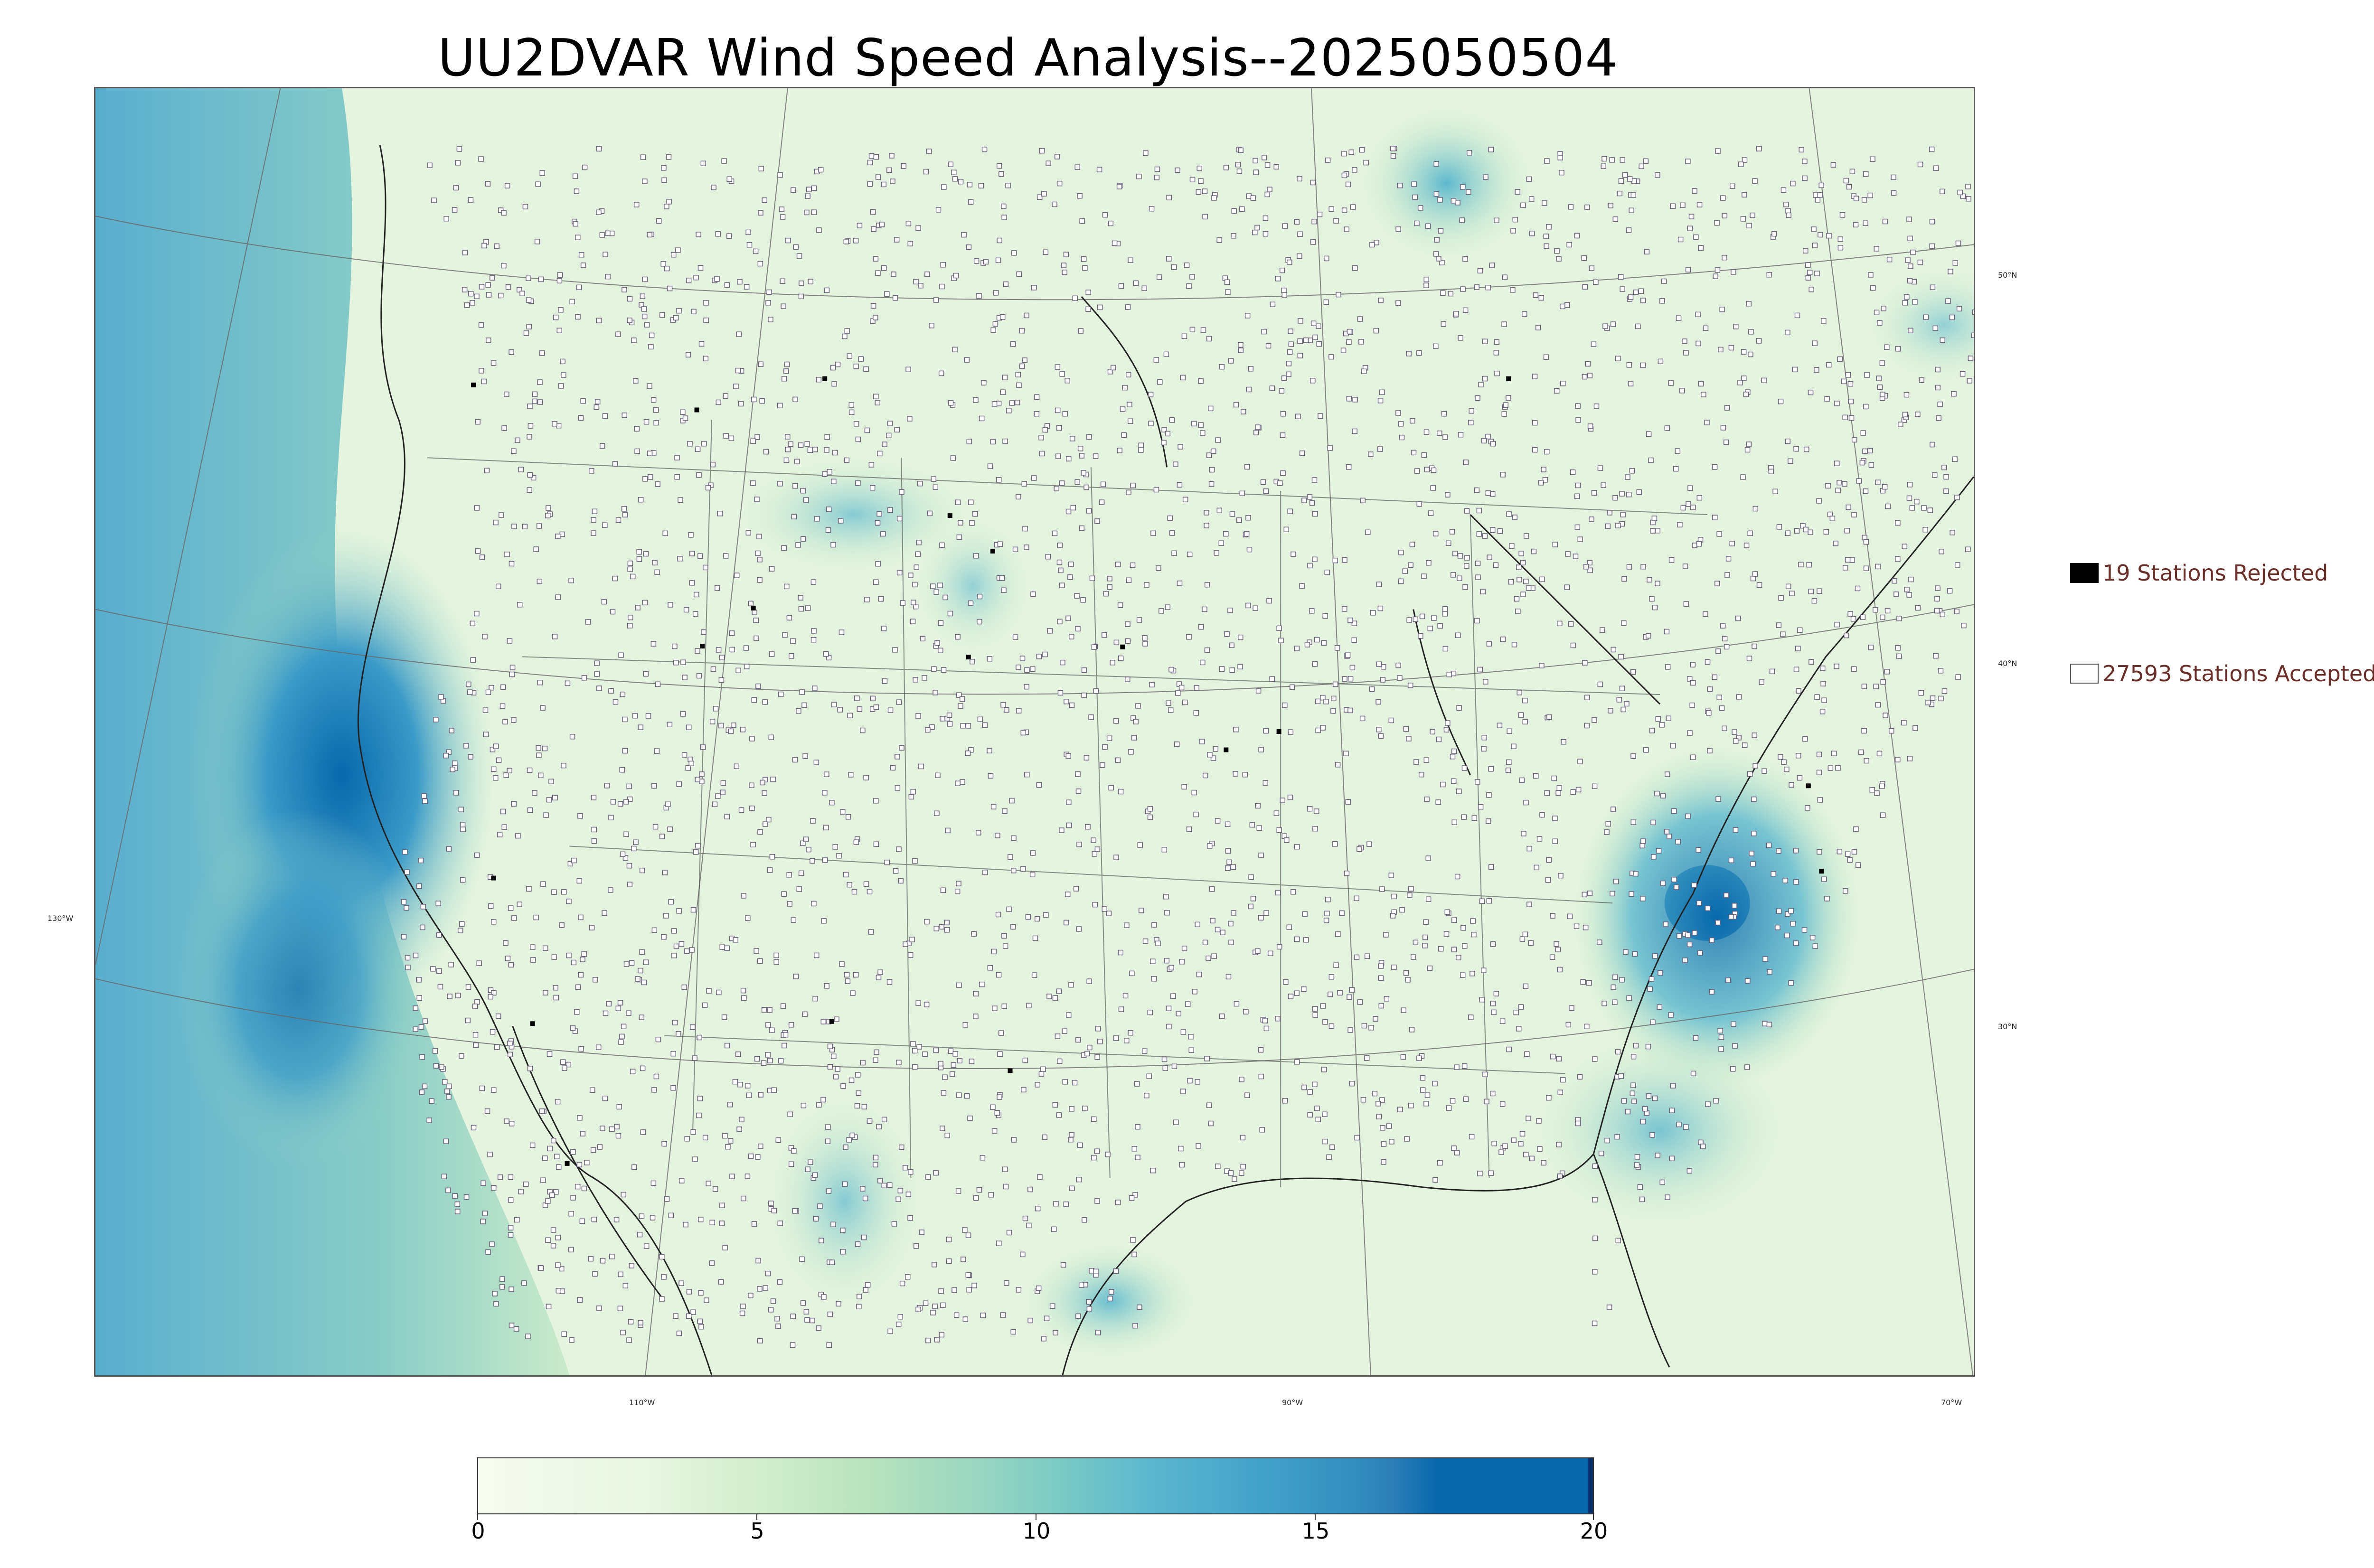 Image resolution: width=2374 pixels, height=1568 pixels. Describe the element at coordinates (2222, 673) in the screenshot. I see `legend-accepted: 27593 Stations Accepted` at that location.